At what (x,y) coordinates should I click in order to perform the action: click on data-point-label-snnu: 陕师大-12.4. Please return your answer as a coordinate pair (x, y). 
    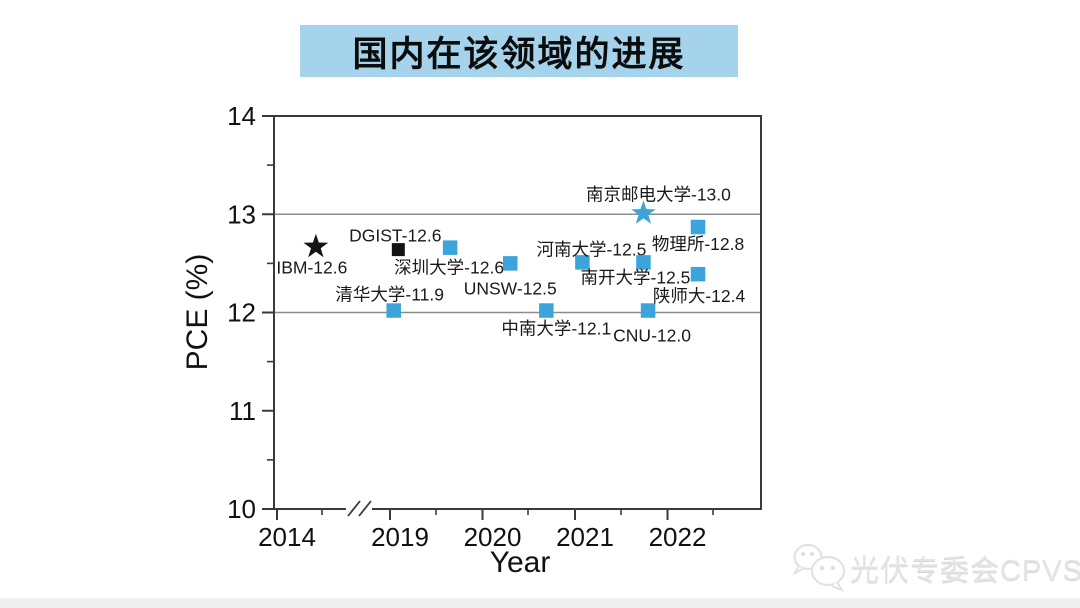
    Looking at the image, I should click on (699, 296).